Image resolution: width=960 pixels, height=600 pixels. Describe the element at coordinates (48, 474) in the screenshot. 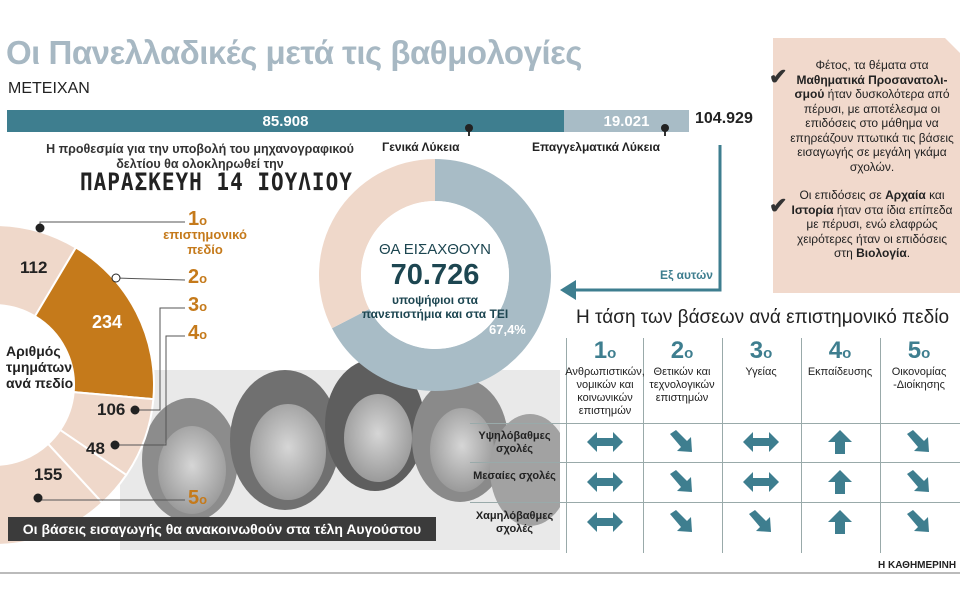

I see `slice-value-5: 155` at that location.